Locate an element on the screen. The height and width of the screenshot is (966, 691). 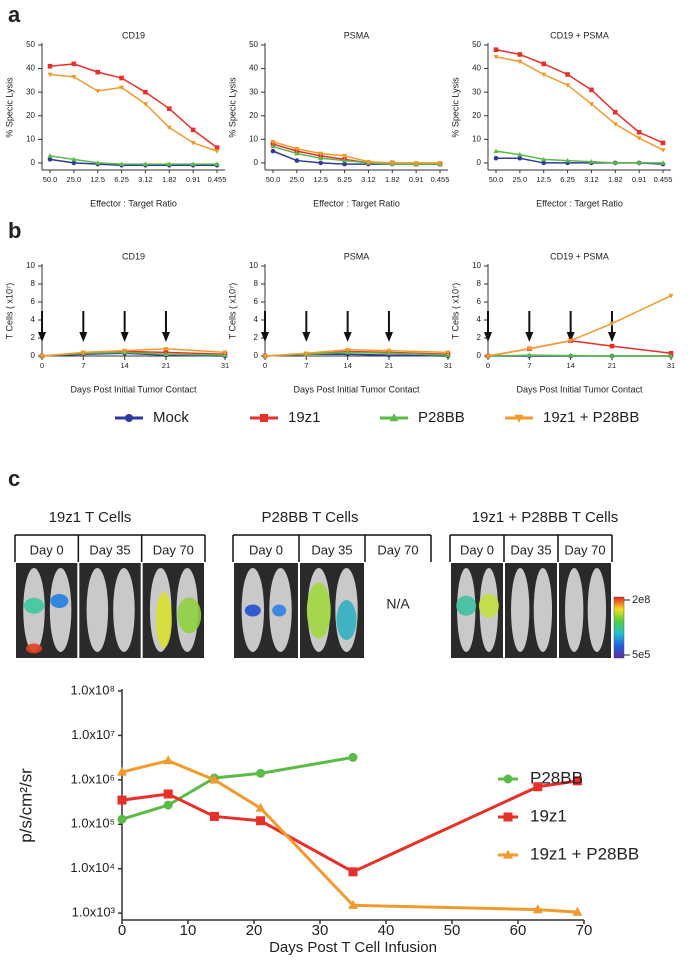
x-tick-label: 21 is located at coordinates (389, 365).